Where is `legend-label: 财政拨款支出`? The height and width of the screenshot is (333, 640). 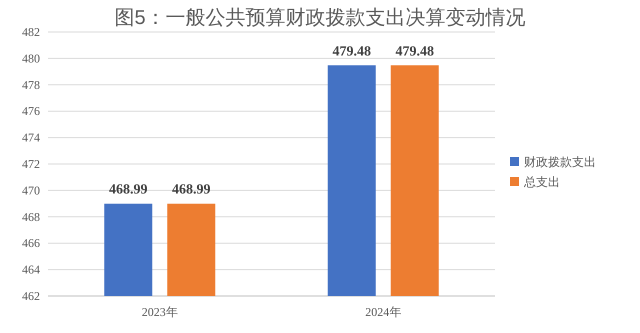 legend-label: 财政拨款支出 is located at coordinates (560, 162).